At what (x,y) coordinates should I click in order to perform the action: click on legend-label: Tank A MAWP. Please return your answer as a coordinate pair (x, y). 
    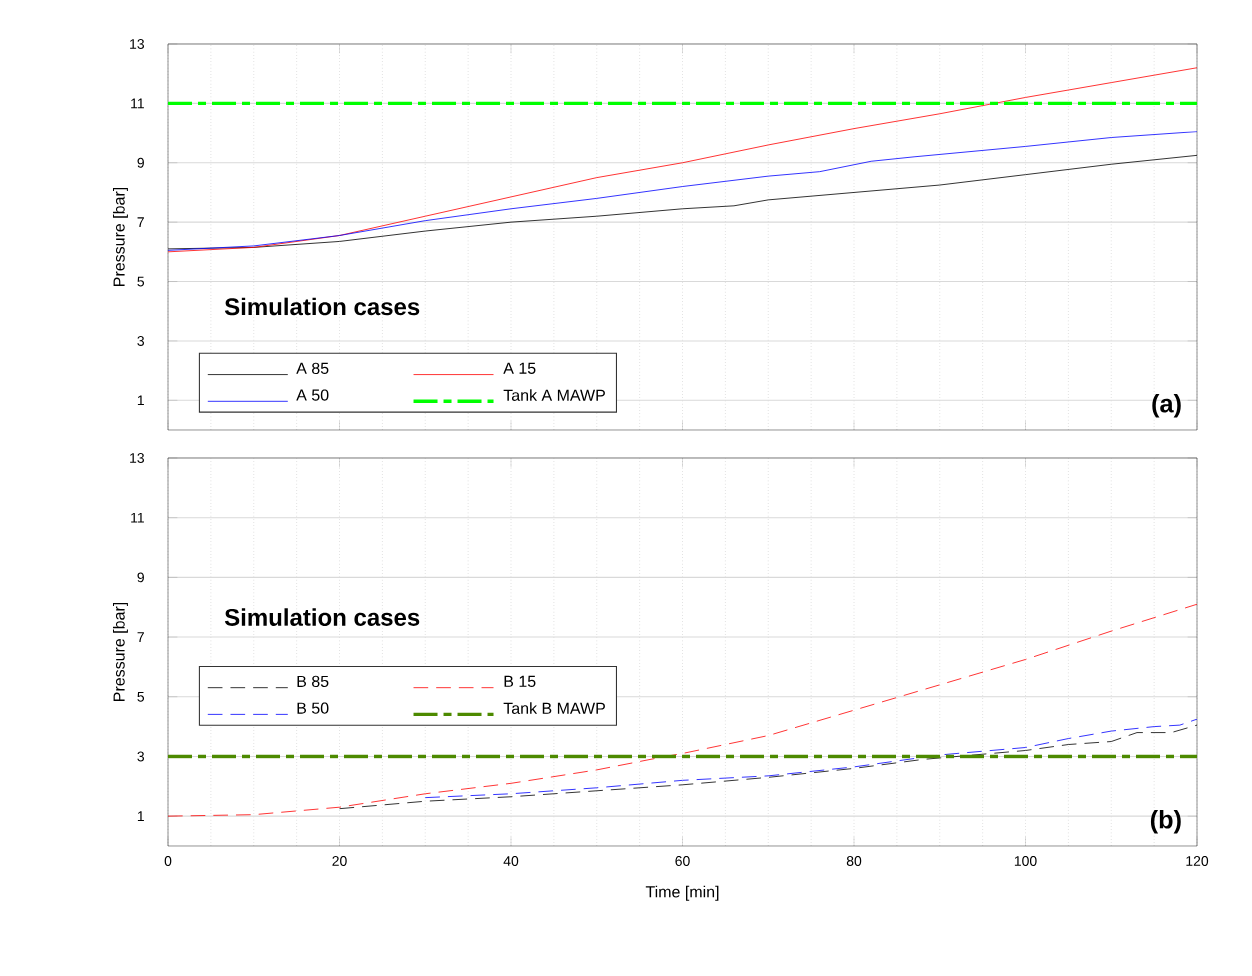
    Looking at the image, I should click on (554, 395).